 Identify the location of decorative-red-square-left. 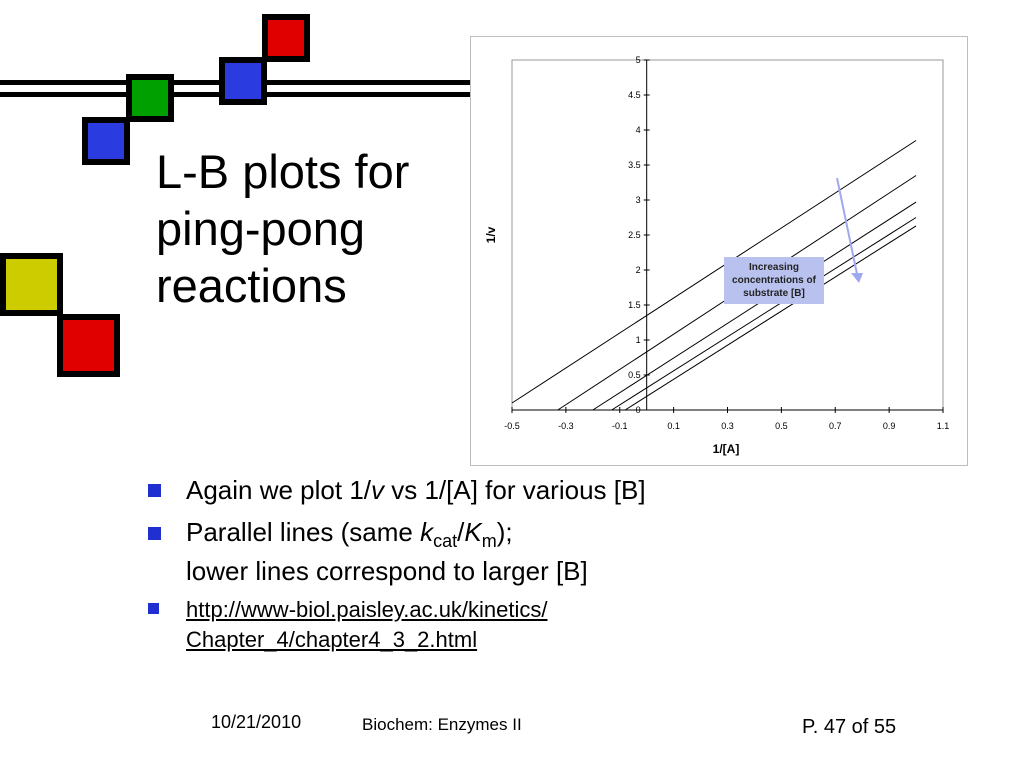
(88, 345).